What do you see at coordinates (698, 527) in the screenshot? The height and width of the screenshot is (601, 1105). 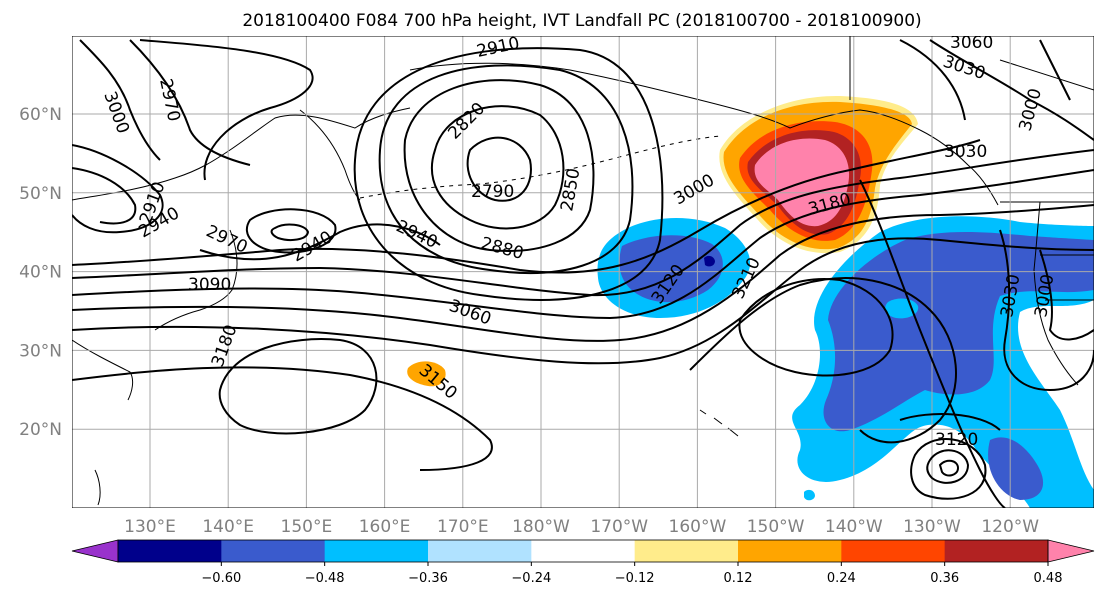 I see `lon-tick-label: 160°W` at bounding box center [698, 527].